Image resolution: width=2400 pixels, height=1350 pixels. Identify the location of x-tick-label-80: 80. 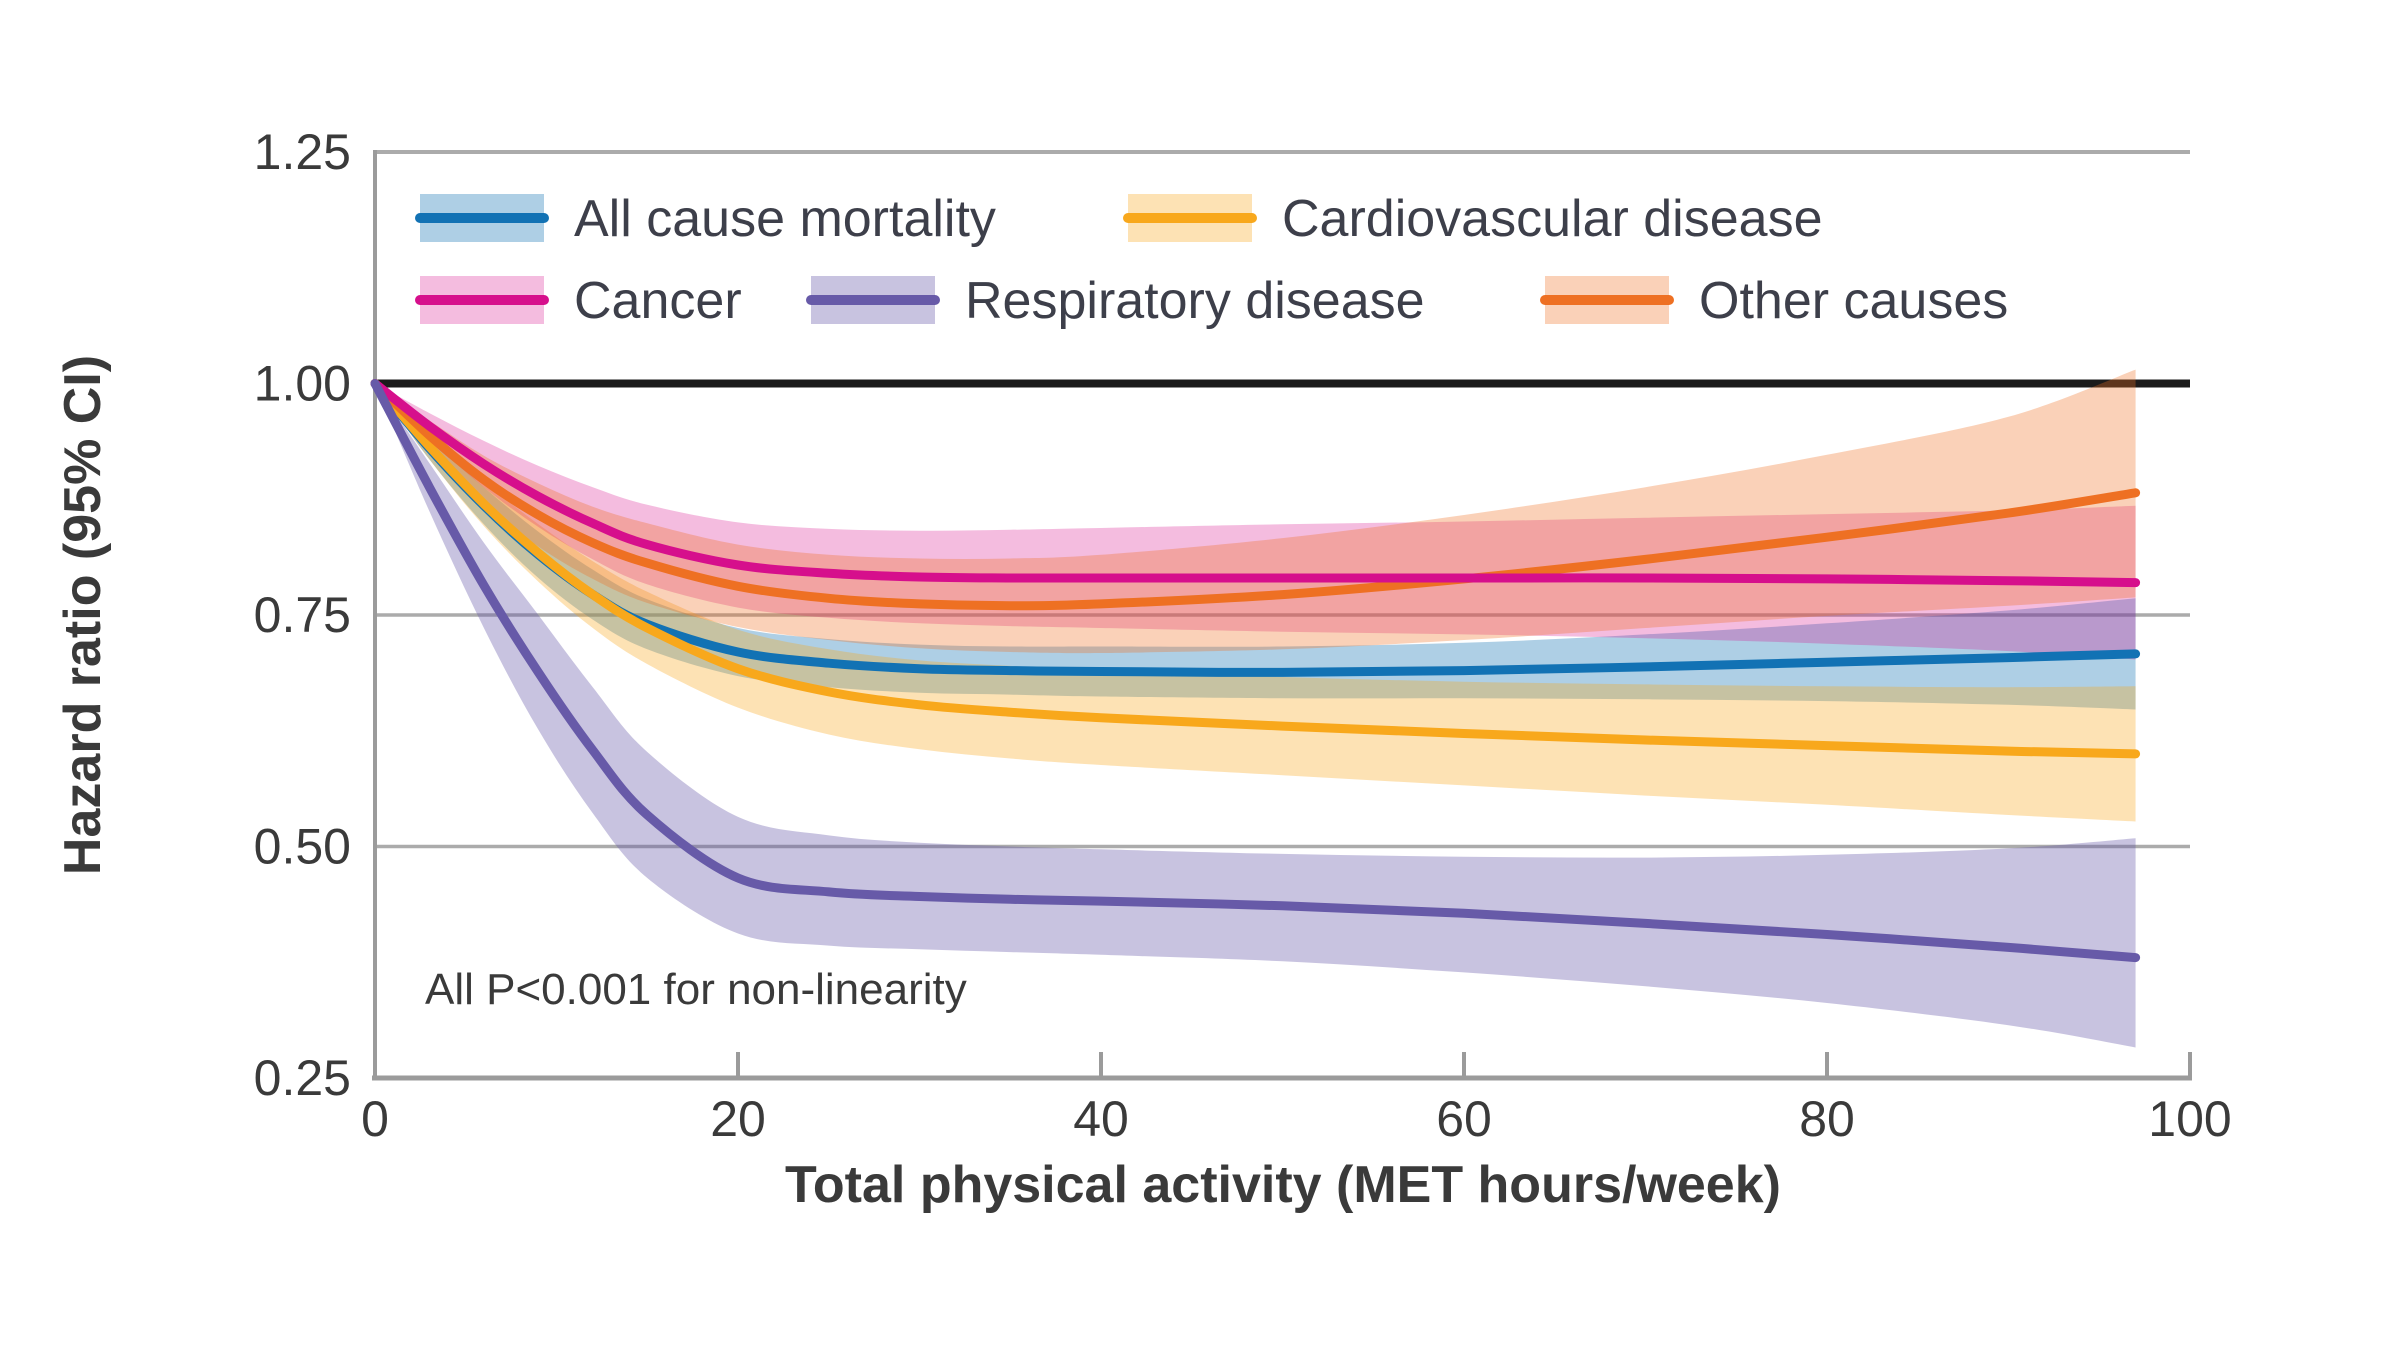
(1827, 1119).